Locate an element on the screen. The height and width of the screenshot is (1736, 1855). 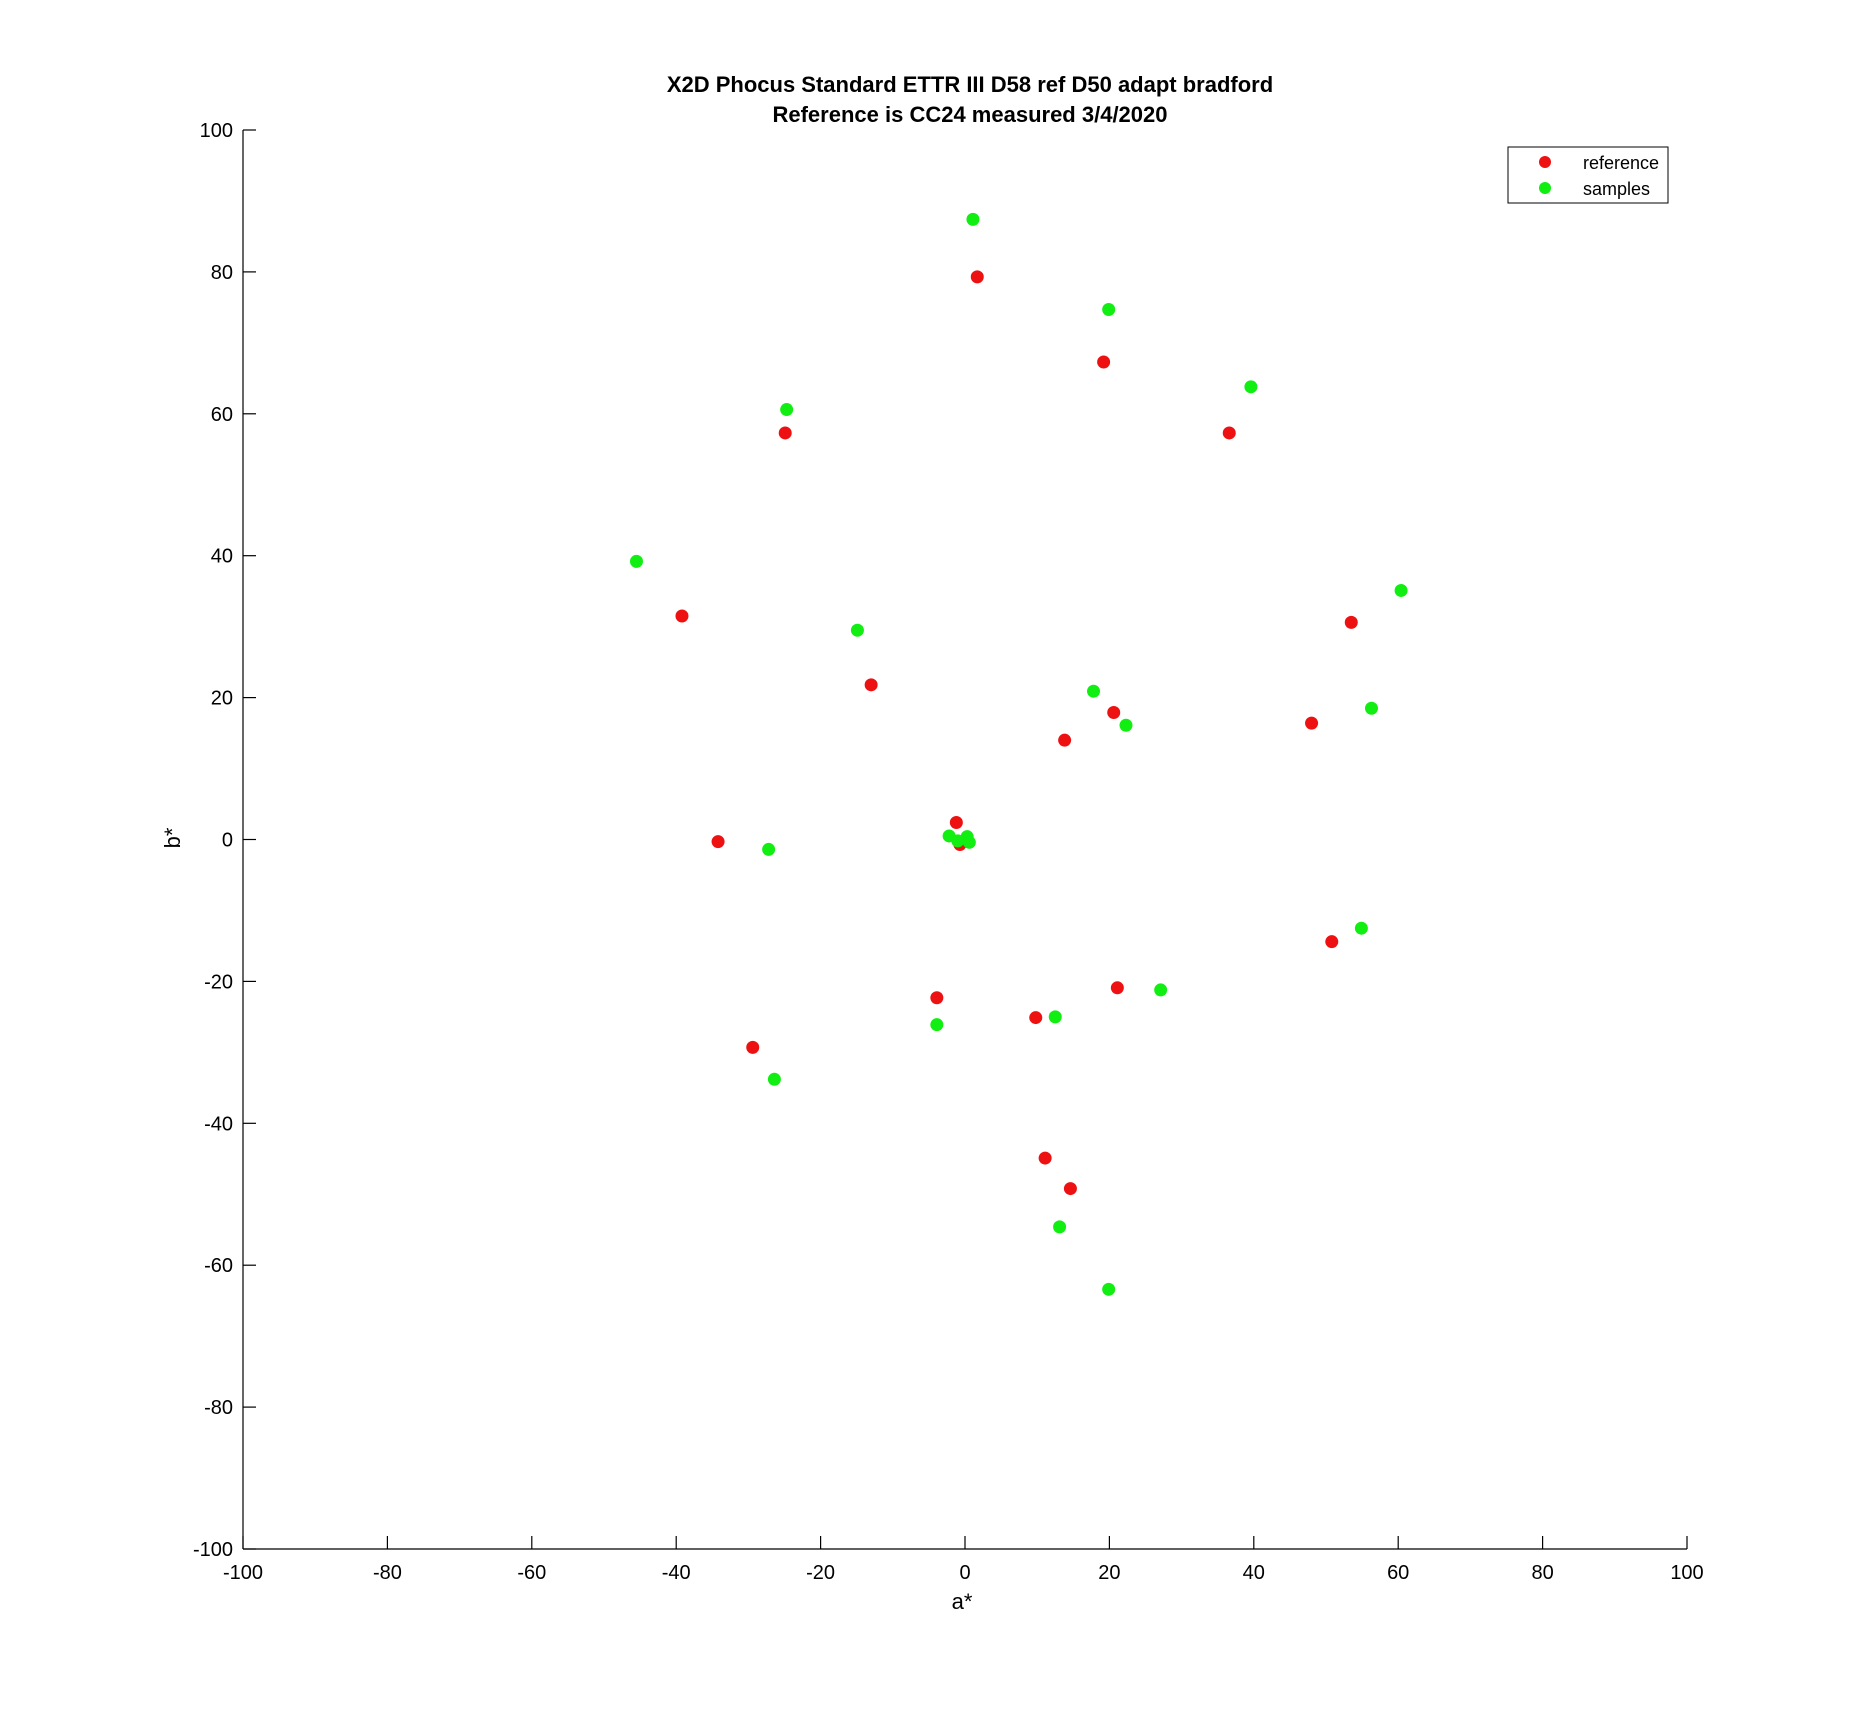
x-tick-label: 60 is located at coordinates (1398, 1573).